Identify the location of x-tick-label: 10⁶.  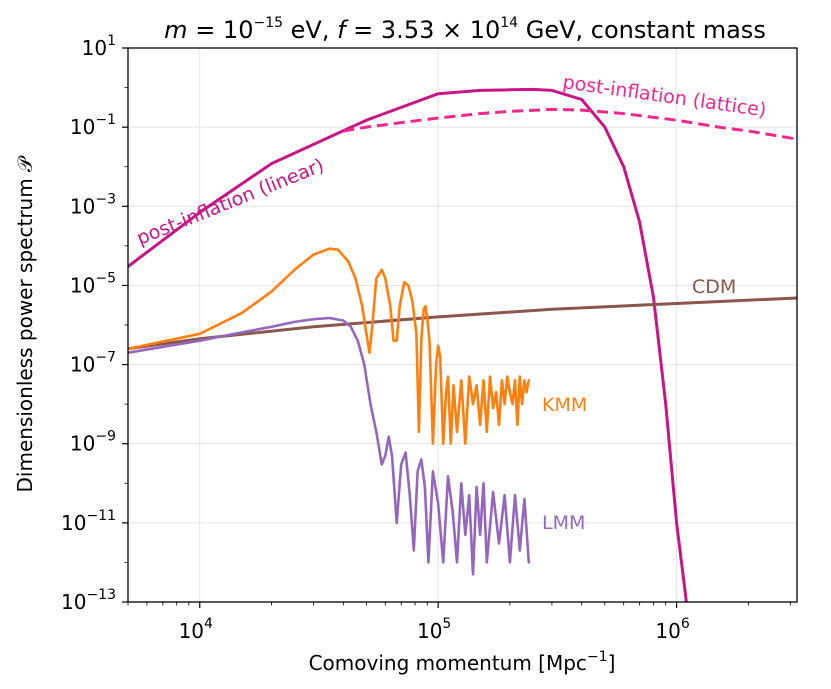
(672, 629).